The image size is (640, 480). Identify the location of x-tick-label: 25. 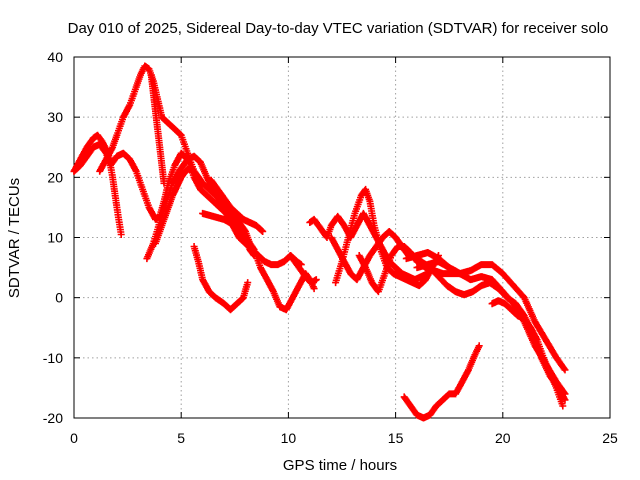
(610, 438).